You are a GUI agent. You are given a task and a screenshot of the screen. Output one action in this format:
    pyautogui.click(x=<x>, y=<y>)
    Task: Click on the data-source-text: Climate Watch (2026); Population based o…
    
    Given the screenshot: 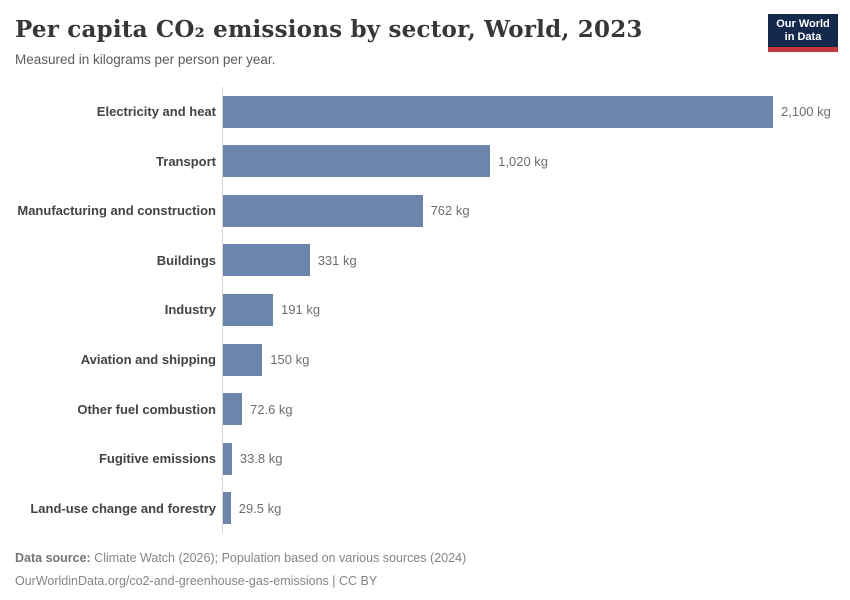 What is the action you would take?
    pyautogui.click(x=278, y=558)
    